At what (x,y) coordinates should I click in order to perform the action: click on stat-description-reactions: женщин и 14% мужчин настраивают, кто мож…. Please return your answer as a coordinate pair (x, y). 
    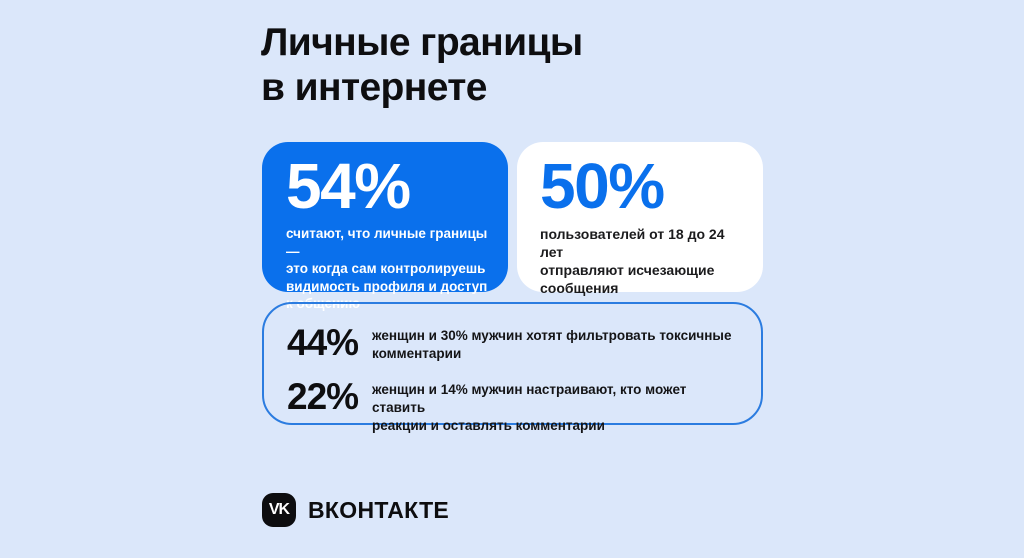
    Looking at the image, I should click on (529, 407).